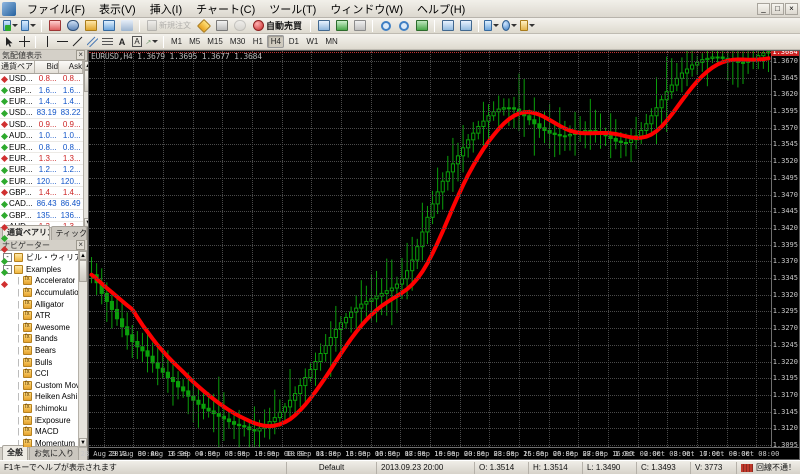  Describe the element at coordinates (39, 362) in the screenshot. I see `tree-indicator-item: | Bulls` at that location.